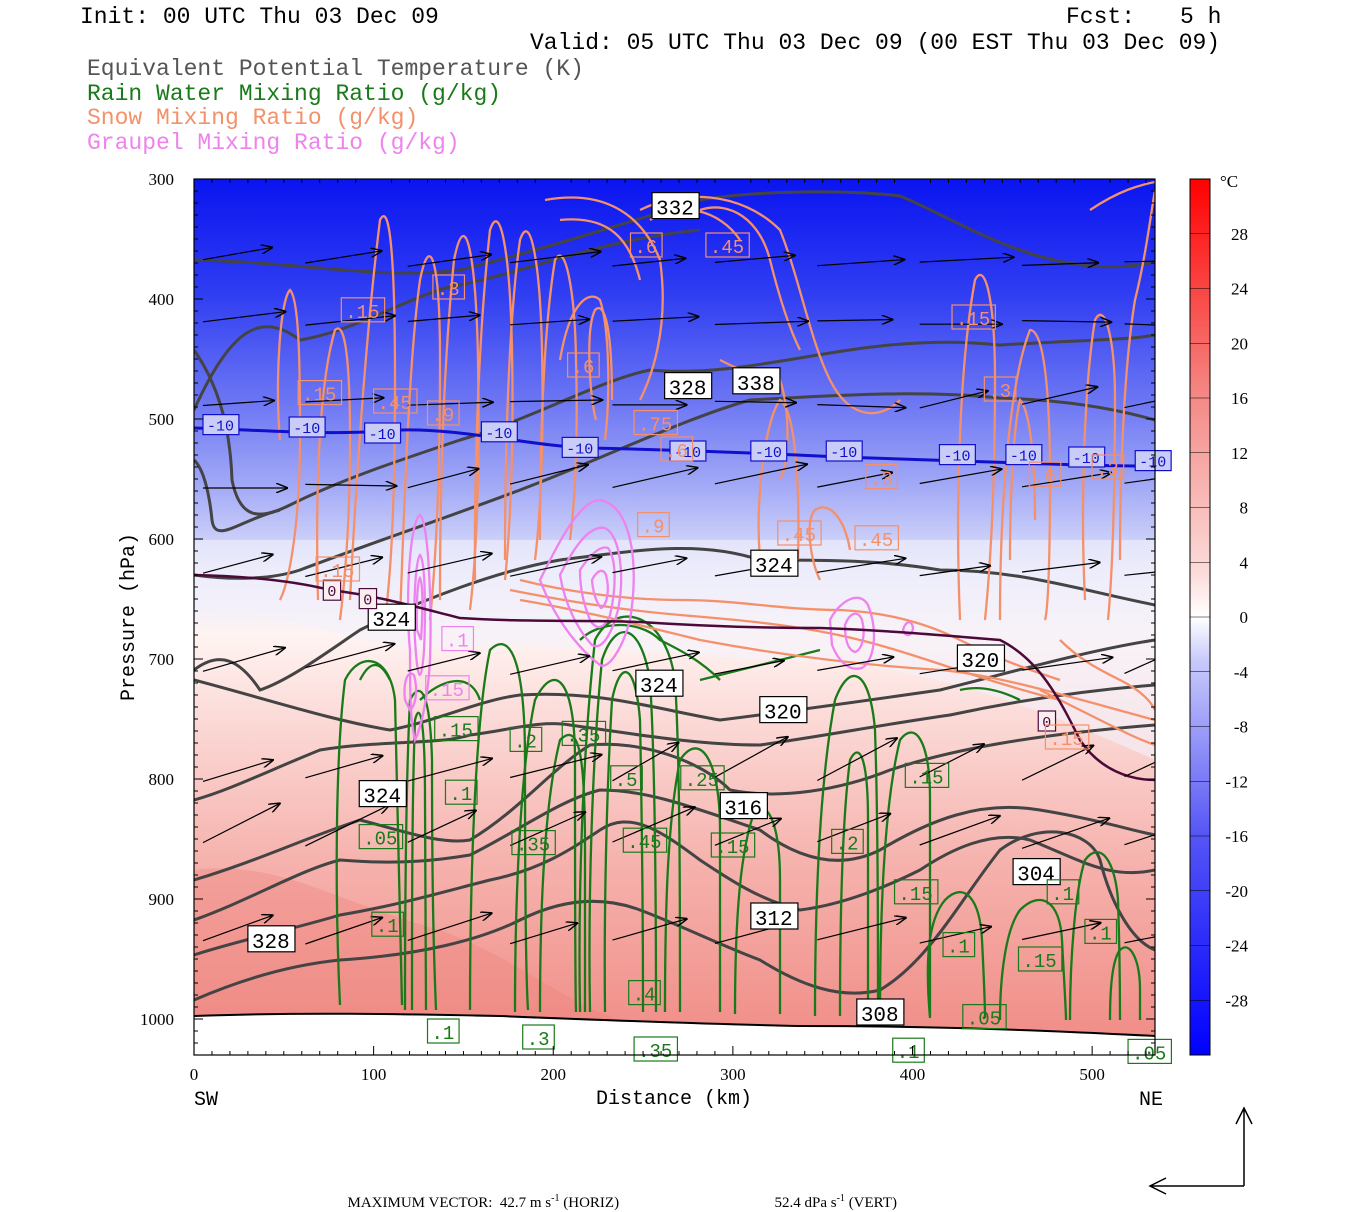  Describe the element at coordinates (1101, 17) in the screenshot. I see `forecast-label: Fcst:` at that location.